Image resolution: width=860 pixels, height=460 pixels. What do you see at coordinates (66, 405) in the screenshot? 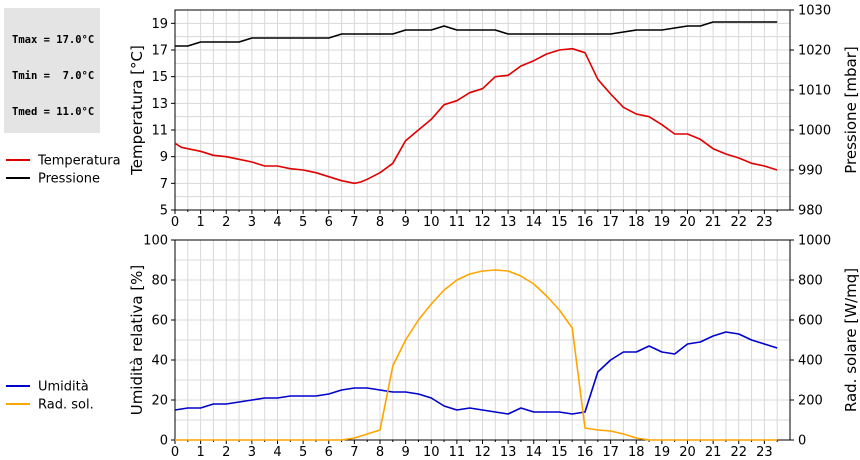
I see `legend-label-rad-sol: Rad. sol.` at bounding box center [66, 405].